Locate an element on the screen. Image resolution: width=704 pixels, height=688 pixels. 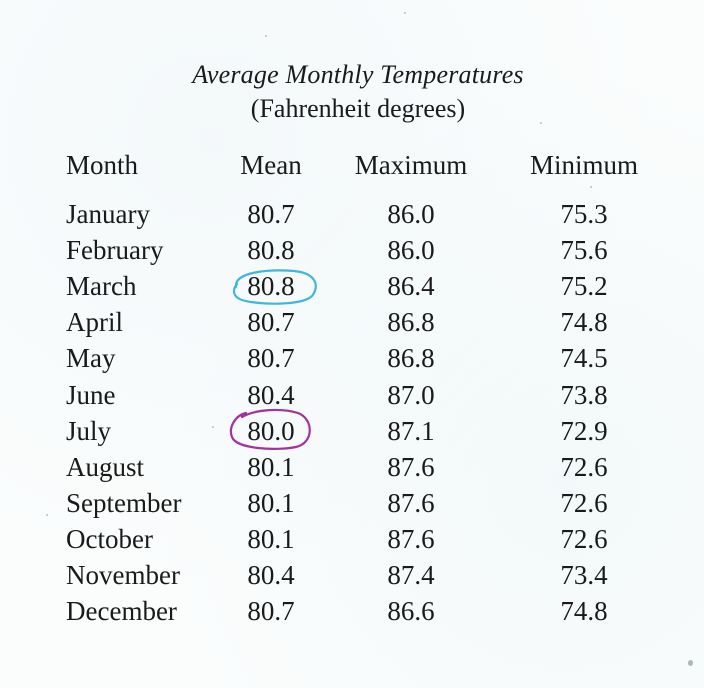
header-mean: Mean is located at coordinates (271, 165).